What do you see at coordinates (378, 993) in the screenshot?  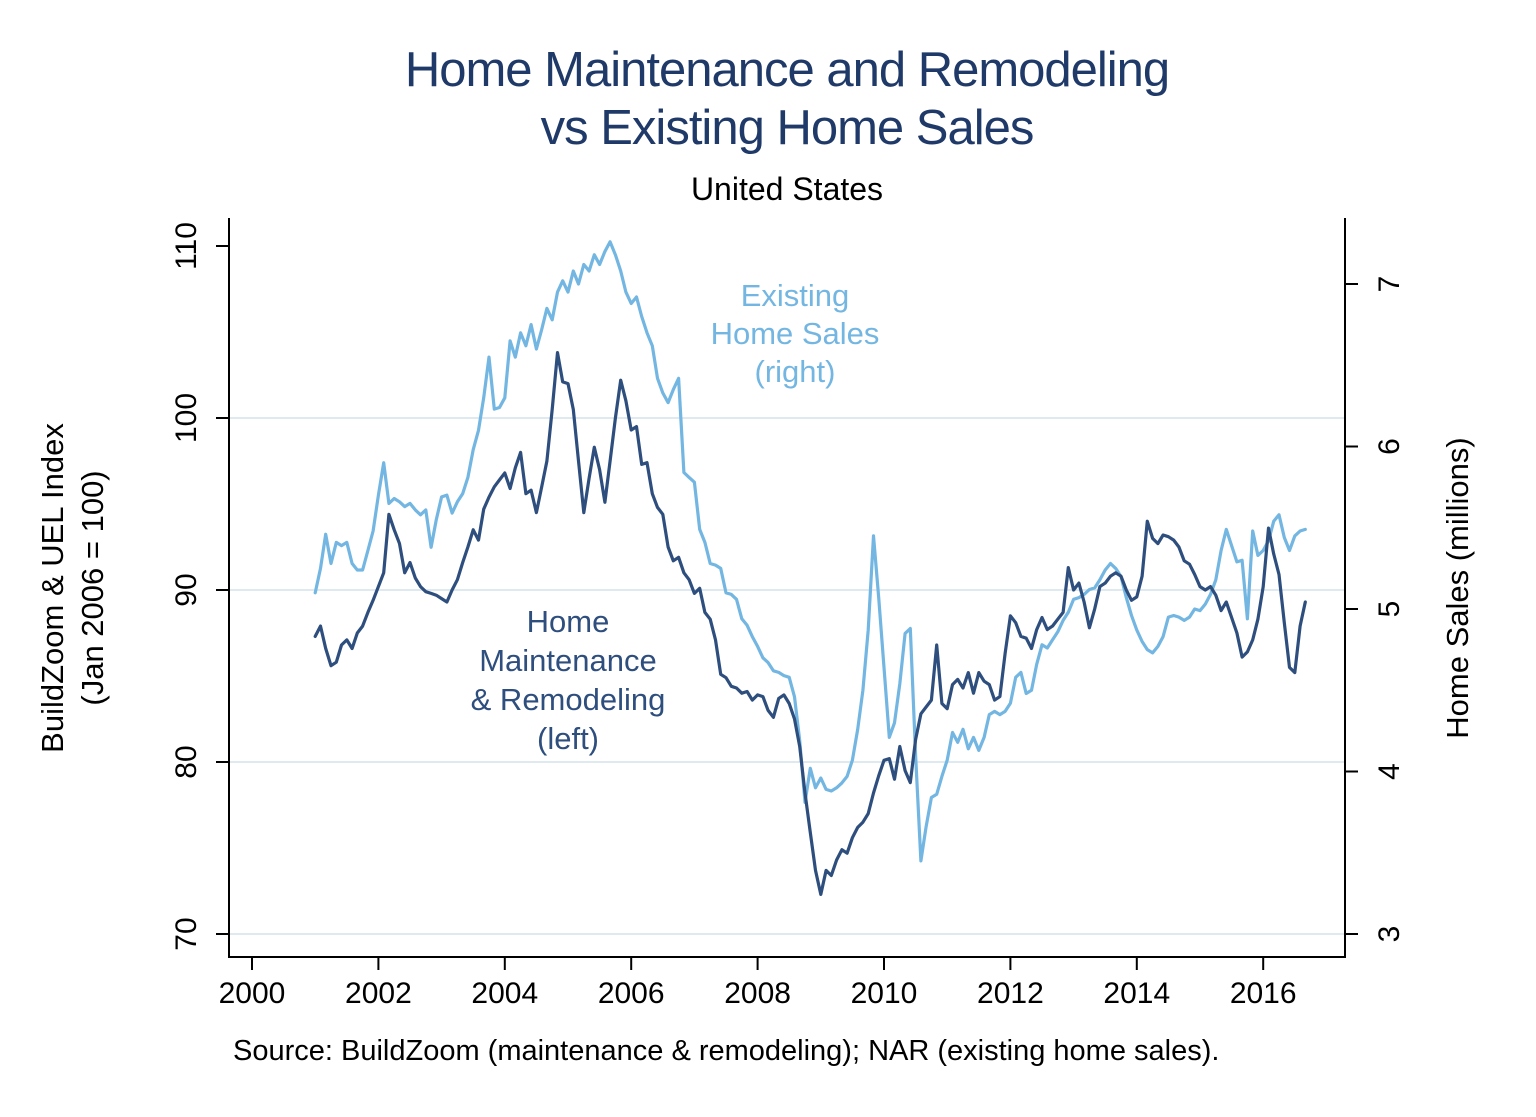 I see `x-axis-tick-label-2002: 2002` at bounding box center [378, 993].